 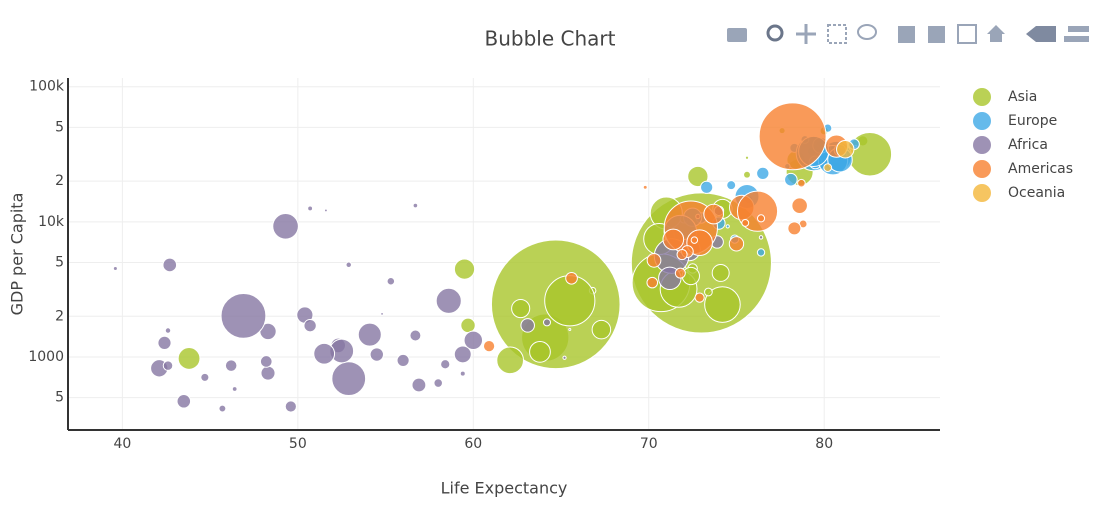 What do you see at coordinates (1041, 34) in the screenshot?
I see `hover-closest-icon` at bounding box center [1041, 34].